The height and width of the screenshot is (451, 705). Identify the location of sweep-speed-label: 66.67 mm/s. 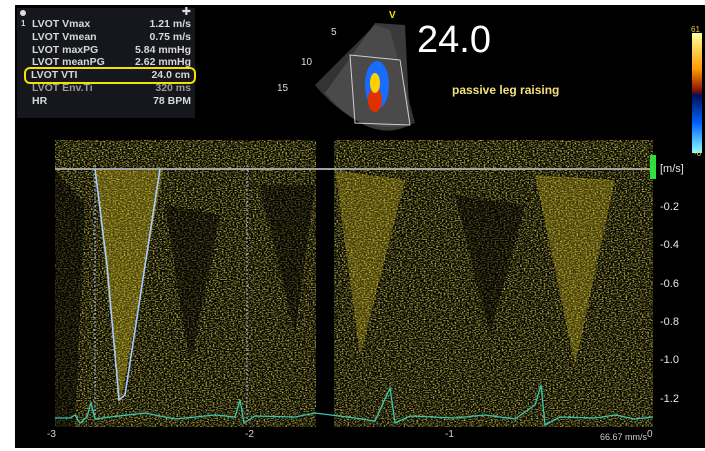
(624, 437).